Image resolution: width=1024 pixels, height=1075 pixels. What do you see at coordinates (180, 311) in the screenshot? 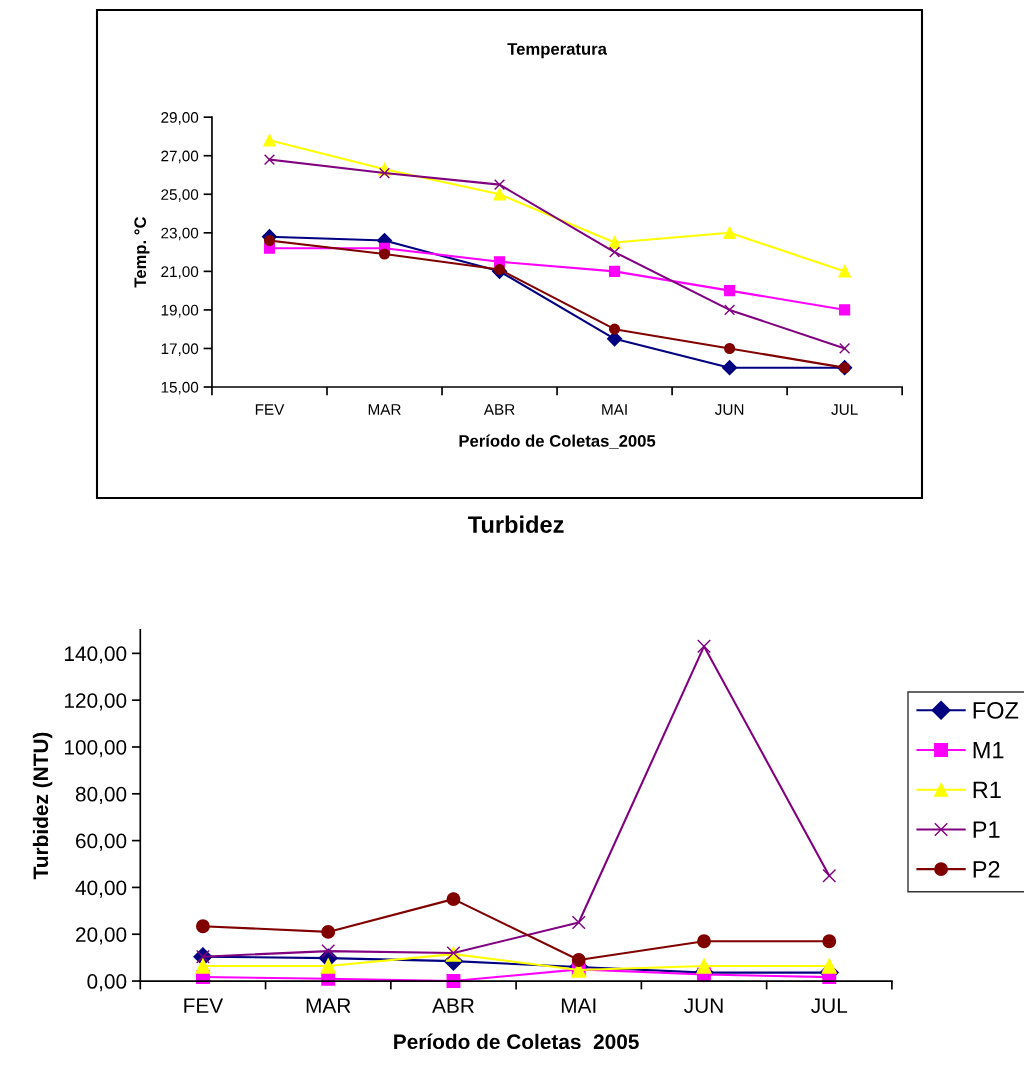
I see `y-tick-label: 19,00` at bounding box center [180, 311].